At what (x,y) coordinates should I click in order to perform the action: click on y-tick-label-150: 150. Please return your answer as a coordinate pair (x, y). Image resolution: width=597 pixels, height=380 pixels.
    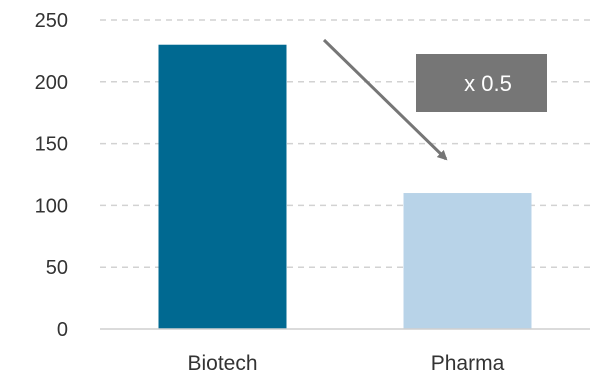
    Looking at the image, I should click on (51, 145).